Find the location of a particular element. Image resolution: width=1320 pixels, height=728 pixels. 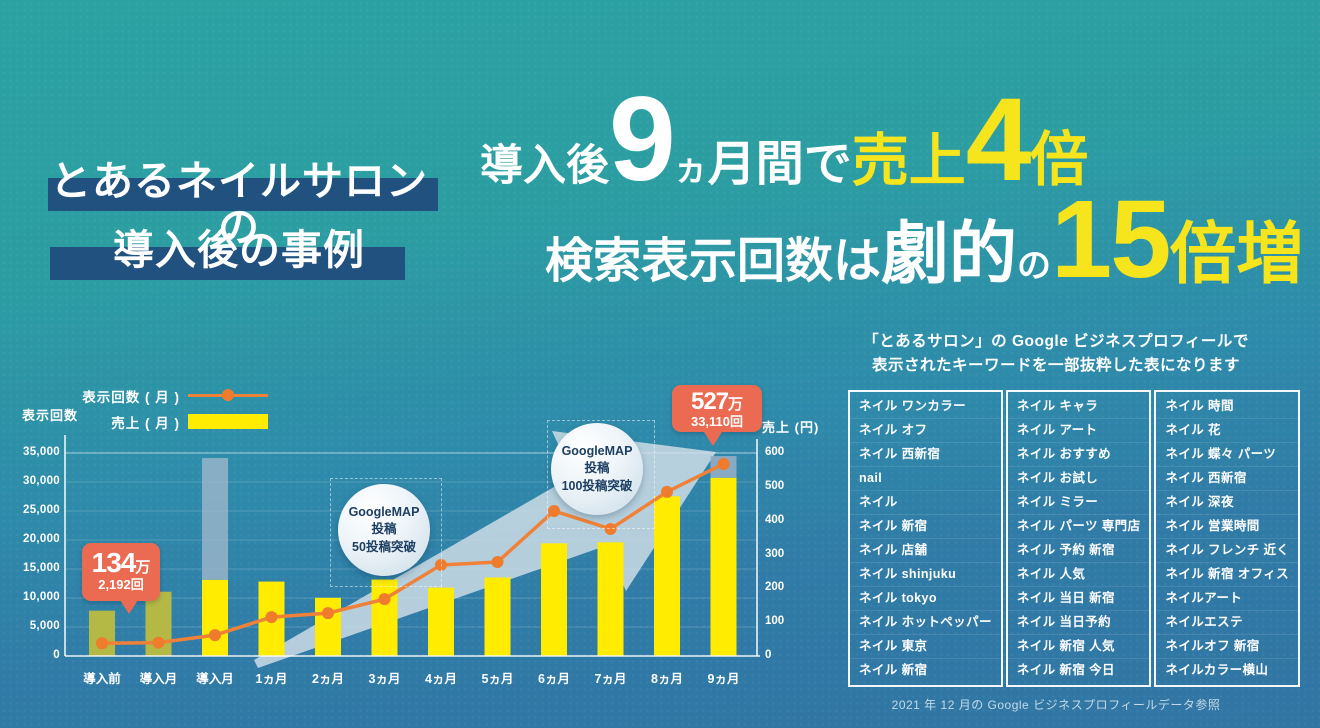

callout-start-impressions: 2,192回 is located at coordinates (121, 585).